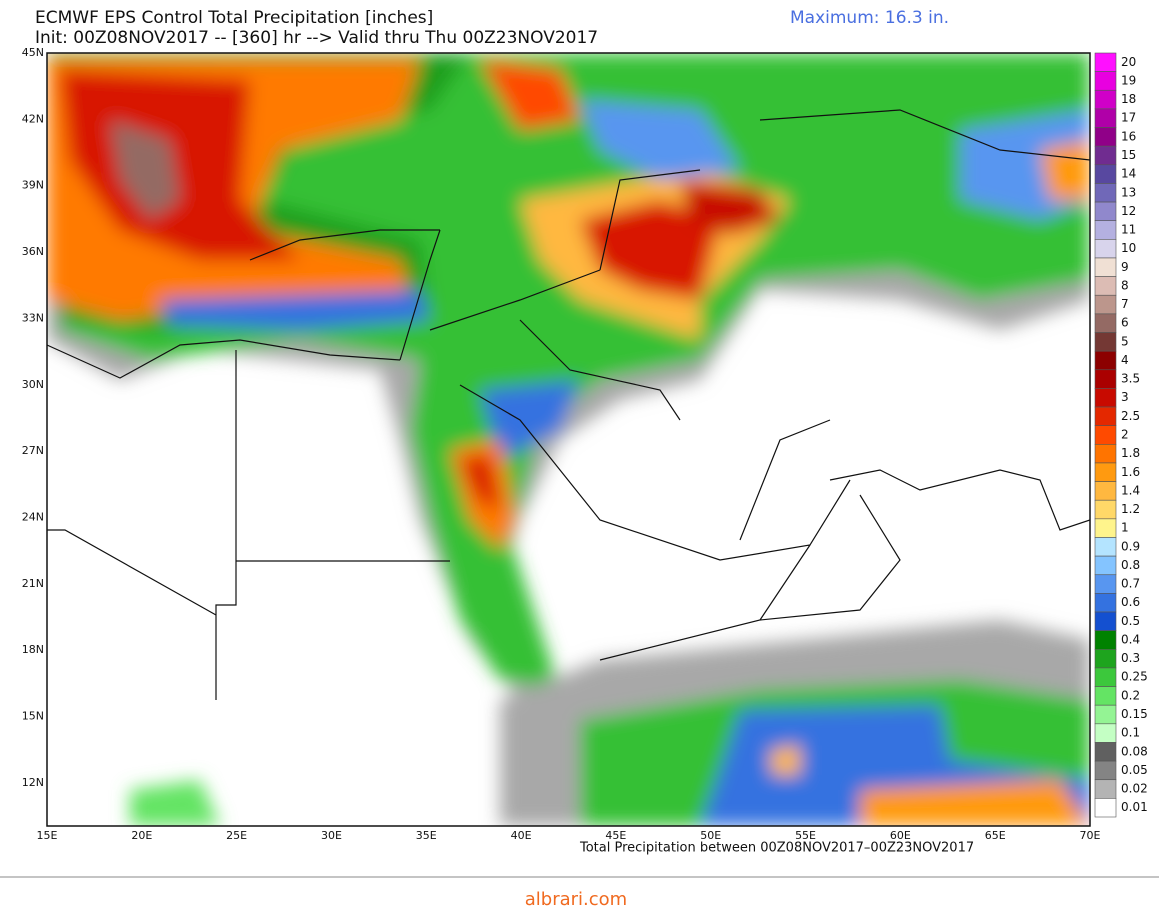  Describe the element at coordinates (236, 835) in the screenshot. I see `lon-label: 25E` at that location.